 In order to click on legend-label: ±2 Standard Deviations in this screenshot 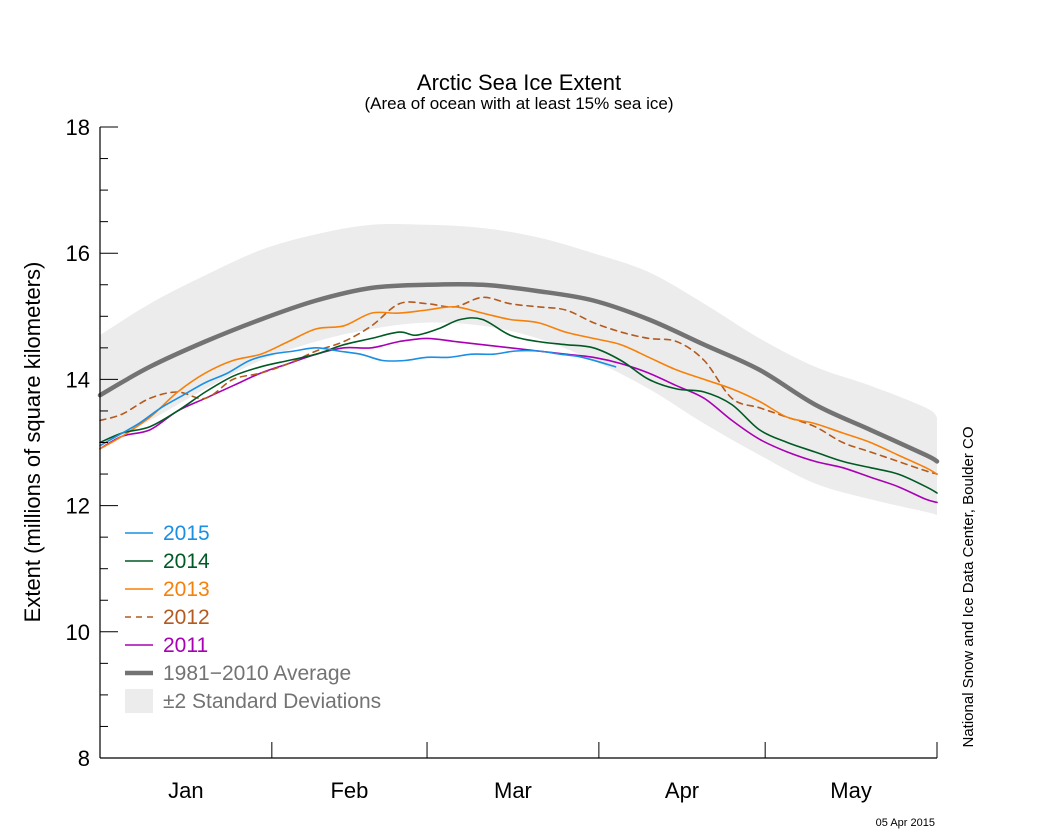, I will do `click(272, 701)`.